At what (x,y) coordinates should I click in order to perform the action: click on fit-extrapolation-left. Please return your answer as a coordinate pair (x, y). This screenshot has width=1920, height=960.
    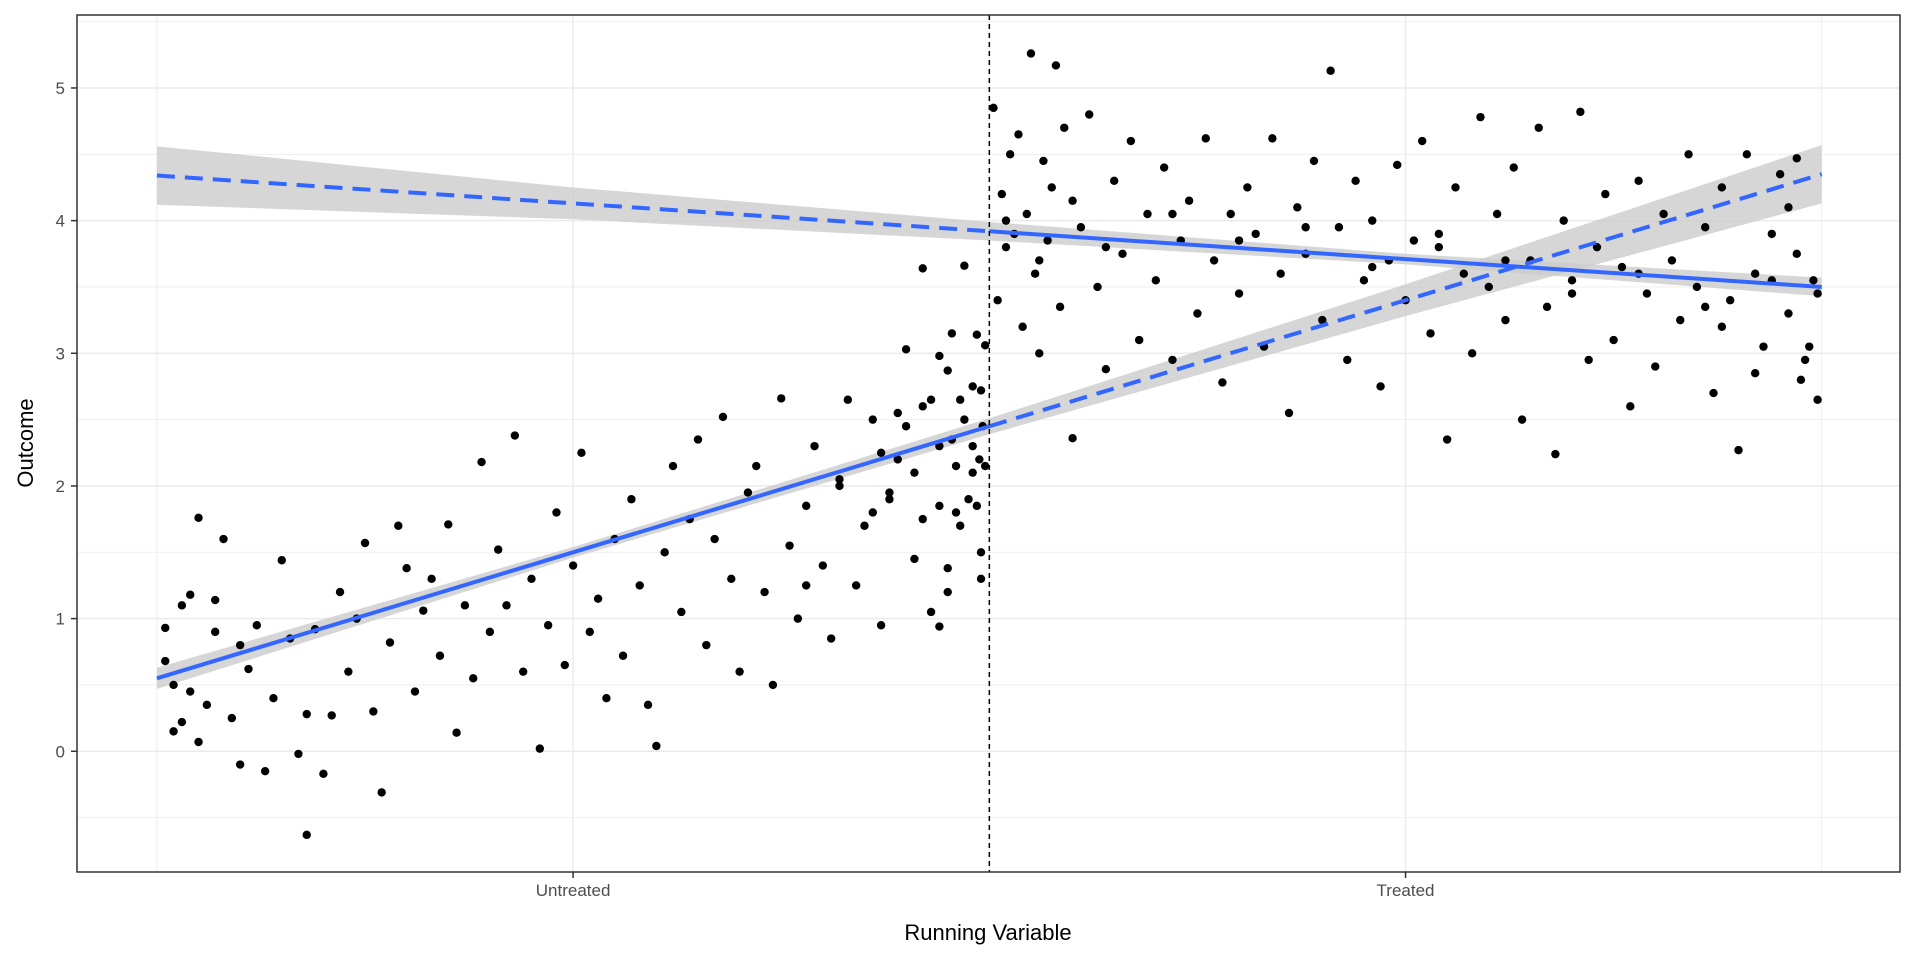
    Looking at the image, I should click on (1405, 300).